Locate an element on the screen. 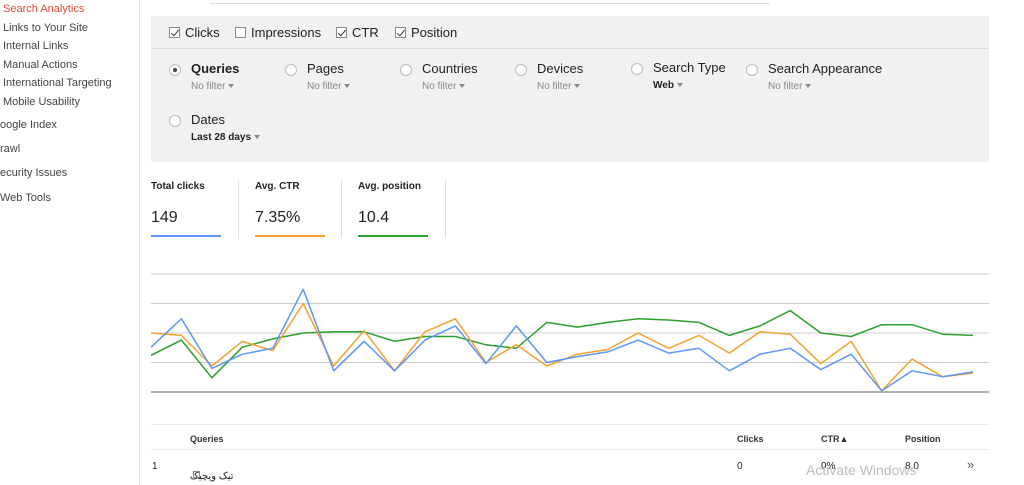  table-row: 1 تیک ویچیک 0 0% 8.0 » is located at coordinates (570, 466).